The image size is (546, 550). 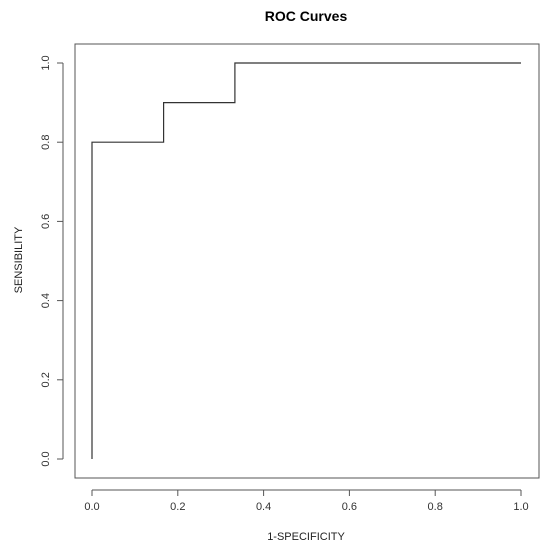 I want to click on chart-title: ROC Curves, so click(x=306, y=16).